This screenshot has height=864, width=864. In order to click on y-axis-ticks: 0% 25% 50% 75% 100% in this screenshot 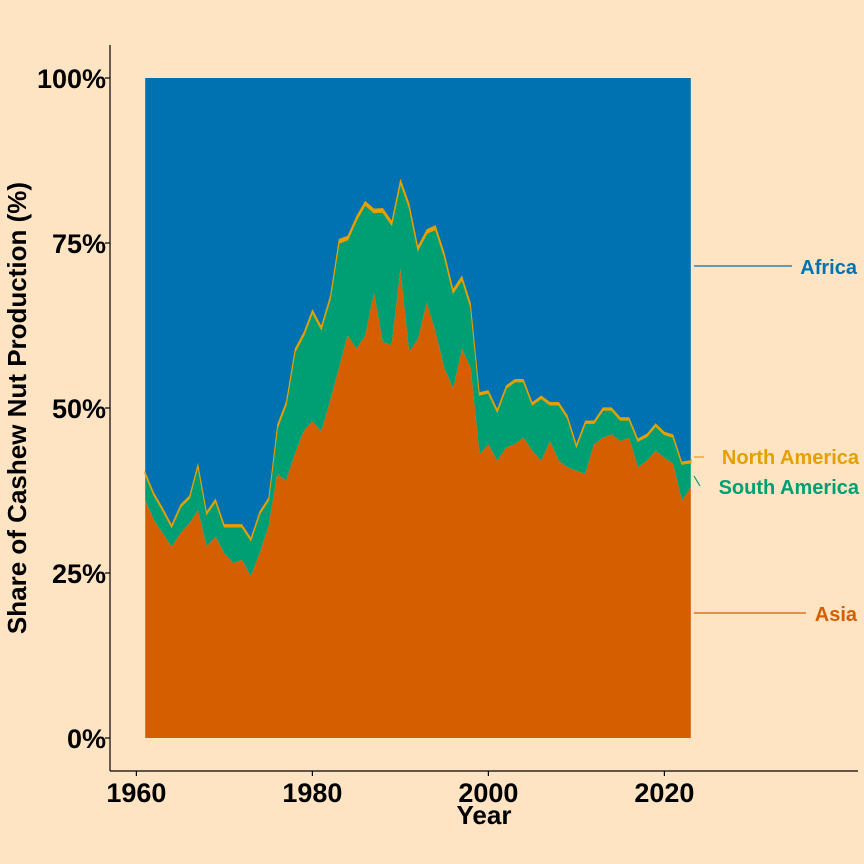, I will do `click(73, 409)`.